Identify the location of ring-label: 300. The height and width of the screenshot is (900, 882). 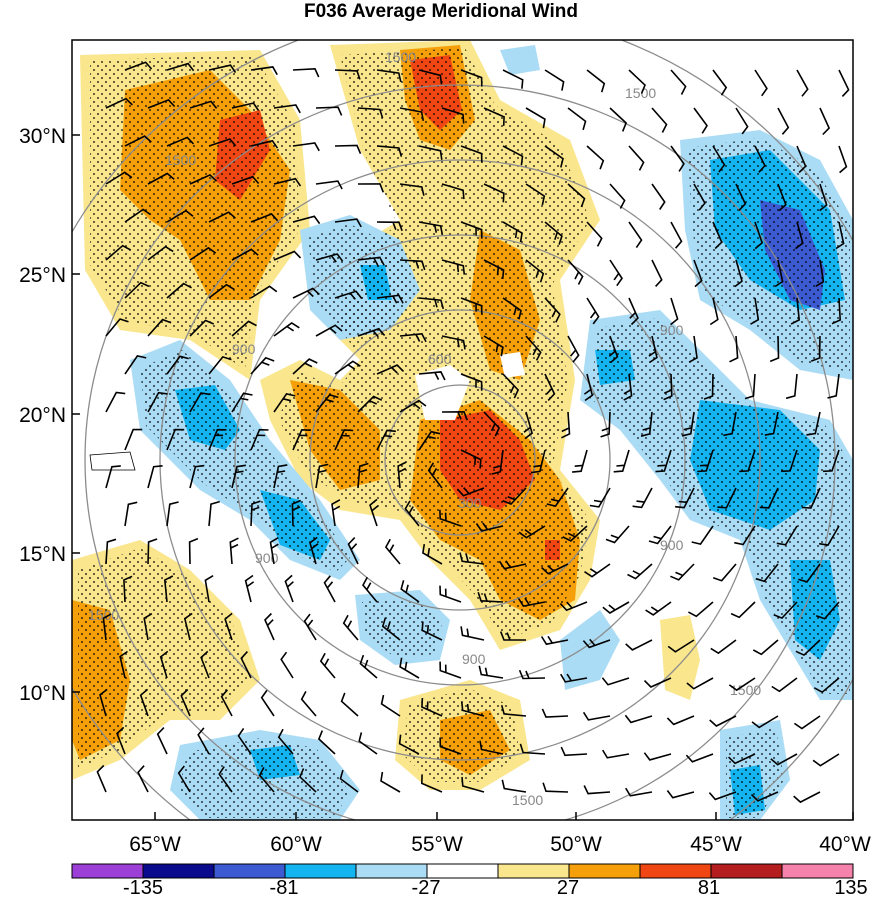
(470, 503).